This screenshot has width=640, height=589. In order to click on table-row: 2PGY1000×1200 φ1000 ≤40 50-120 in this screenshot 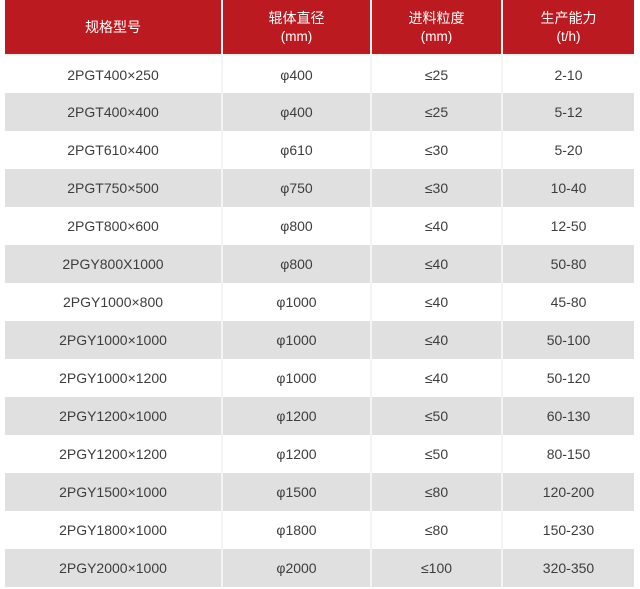, I will do `click(319, 378)`.